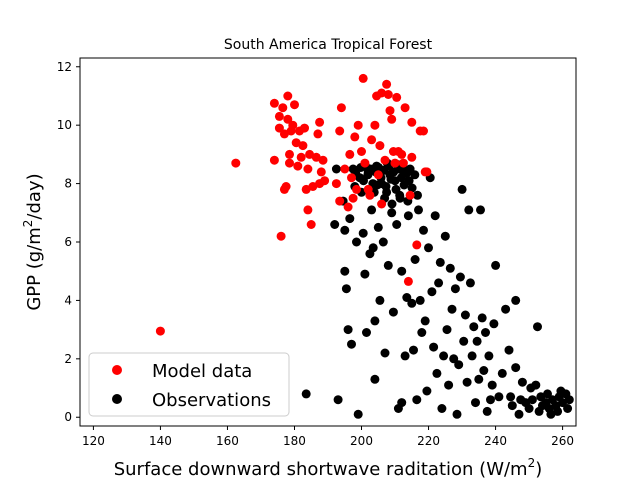 This screenshot has width=640, height=480. What do you see at coordinates (361, 441) in the screenshot?
I see `x-tick-label: 200` at bounding box center [361, 441].